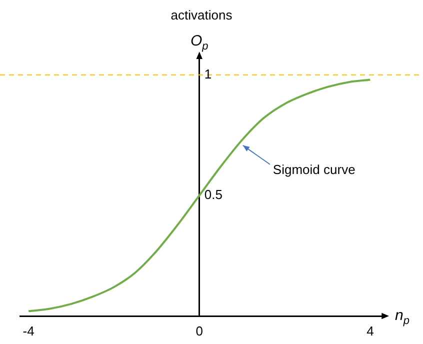  Describe the element at coordinates (201, 14) in the screenshot. I see `chart-title: activations` at that location.